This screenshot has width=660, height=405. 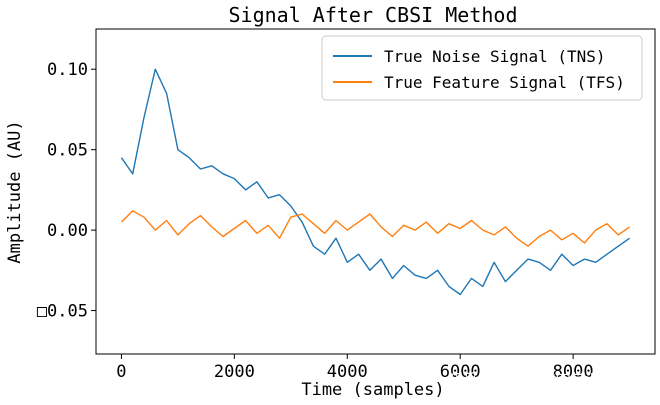 I want to click on legend-box, so click(x=482, y=68).